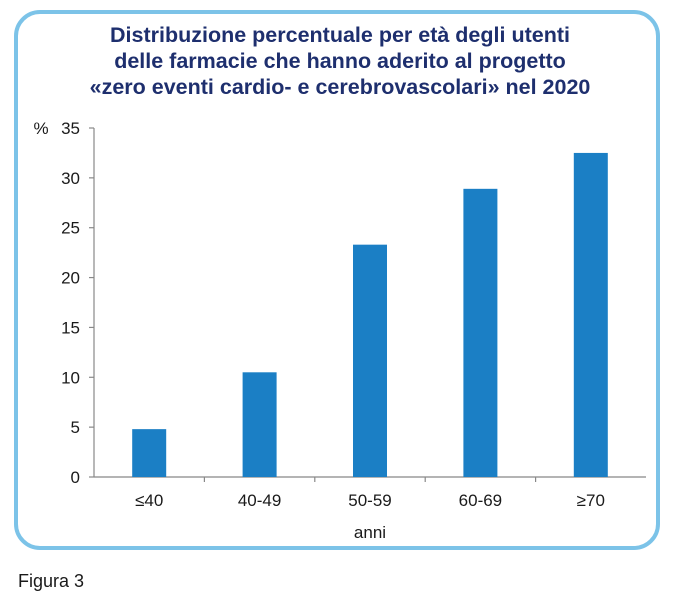 The width and height of the screenshot is (680, 608). I want to click on y-tick-label: 10, so click(70, 377).